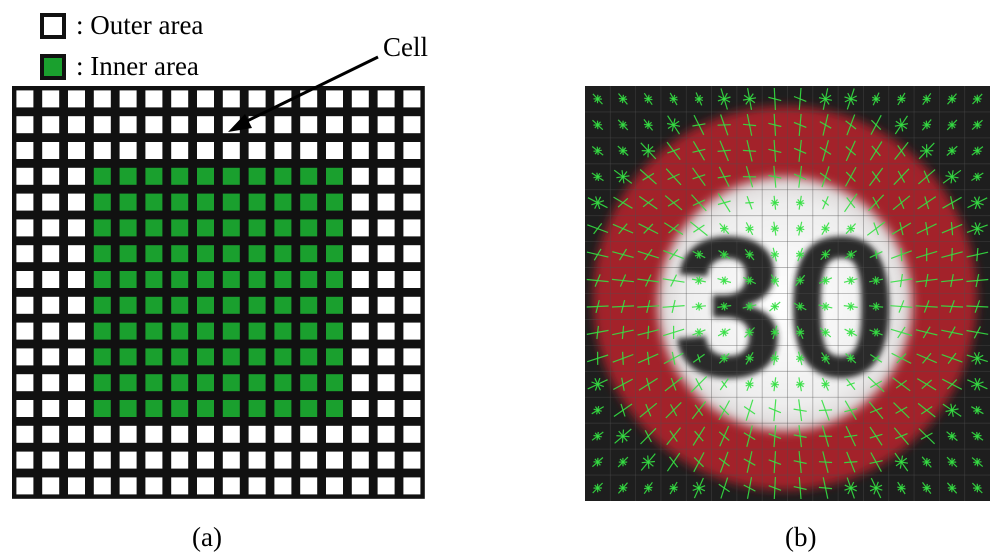 The image size is (990, 557). Describe the element at coordinates (801, 537) in the screenshot. I see `caption-b: (b)` at that location.